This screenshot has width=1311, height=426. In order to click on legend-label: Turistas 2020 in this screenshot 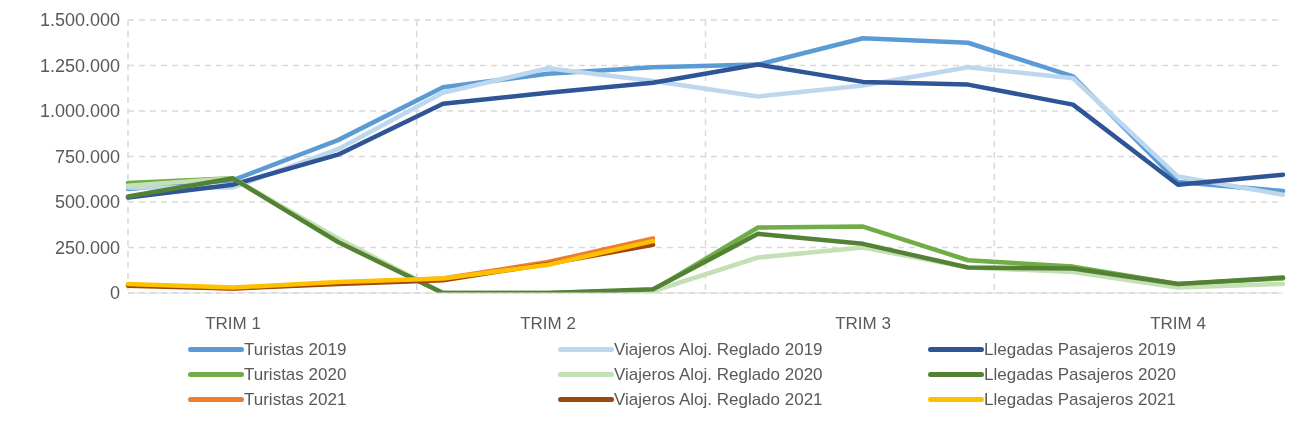, I will do `click(295, 374)`.